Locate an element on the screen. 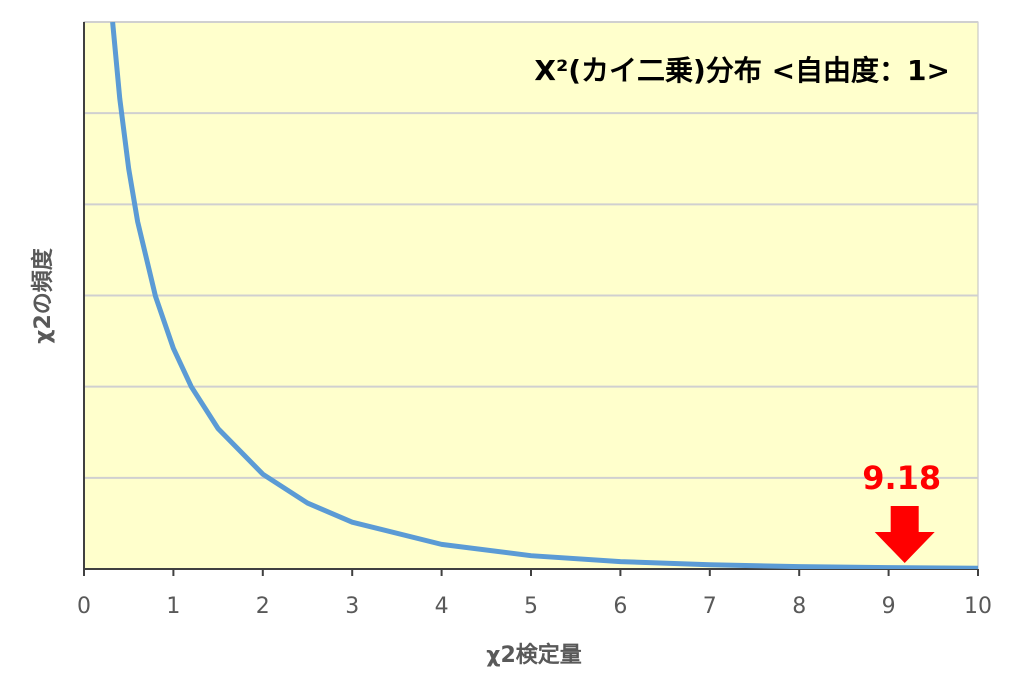  x-axis-label: χ2検定量 is located at coordinates (534, 655).